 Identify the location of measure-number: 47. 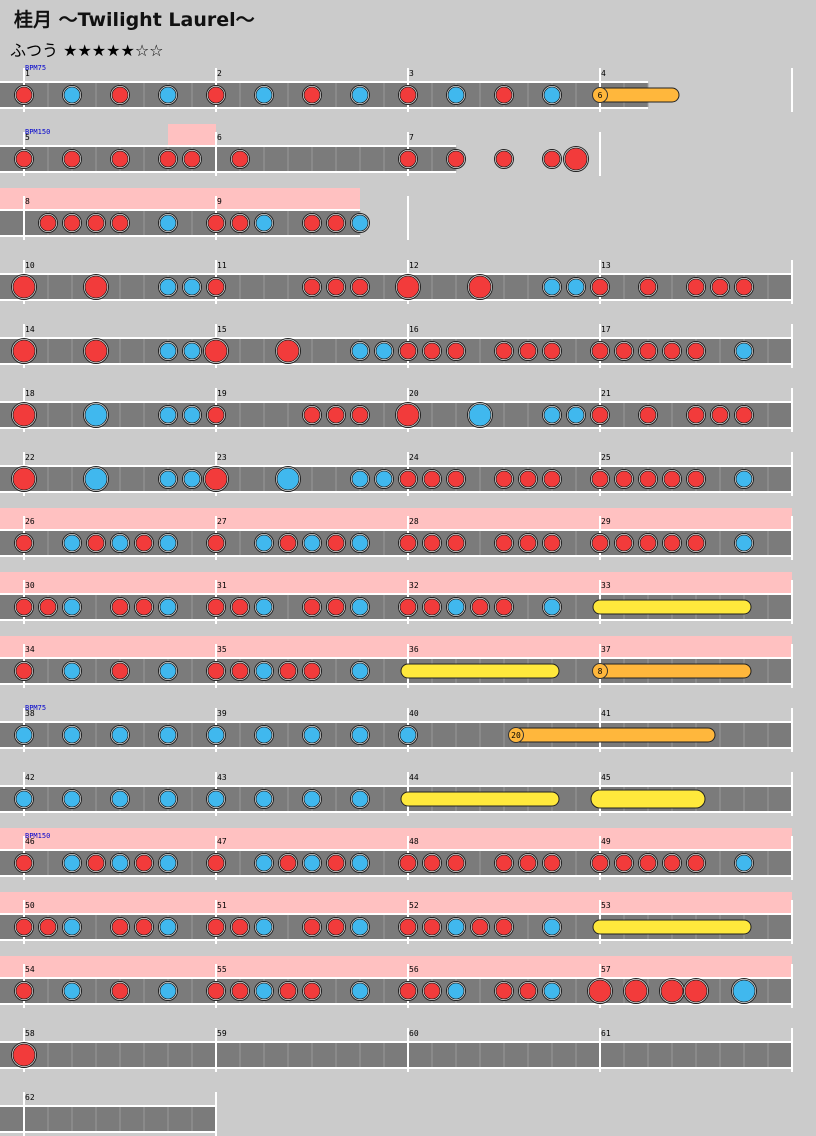
(222, 841).